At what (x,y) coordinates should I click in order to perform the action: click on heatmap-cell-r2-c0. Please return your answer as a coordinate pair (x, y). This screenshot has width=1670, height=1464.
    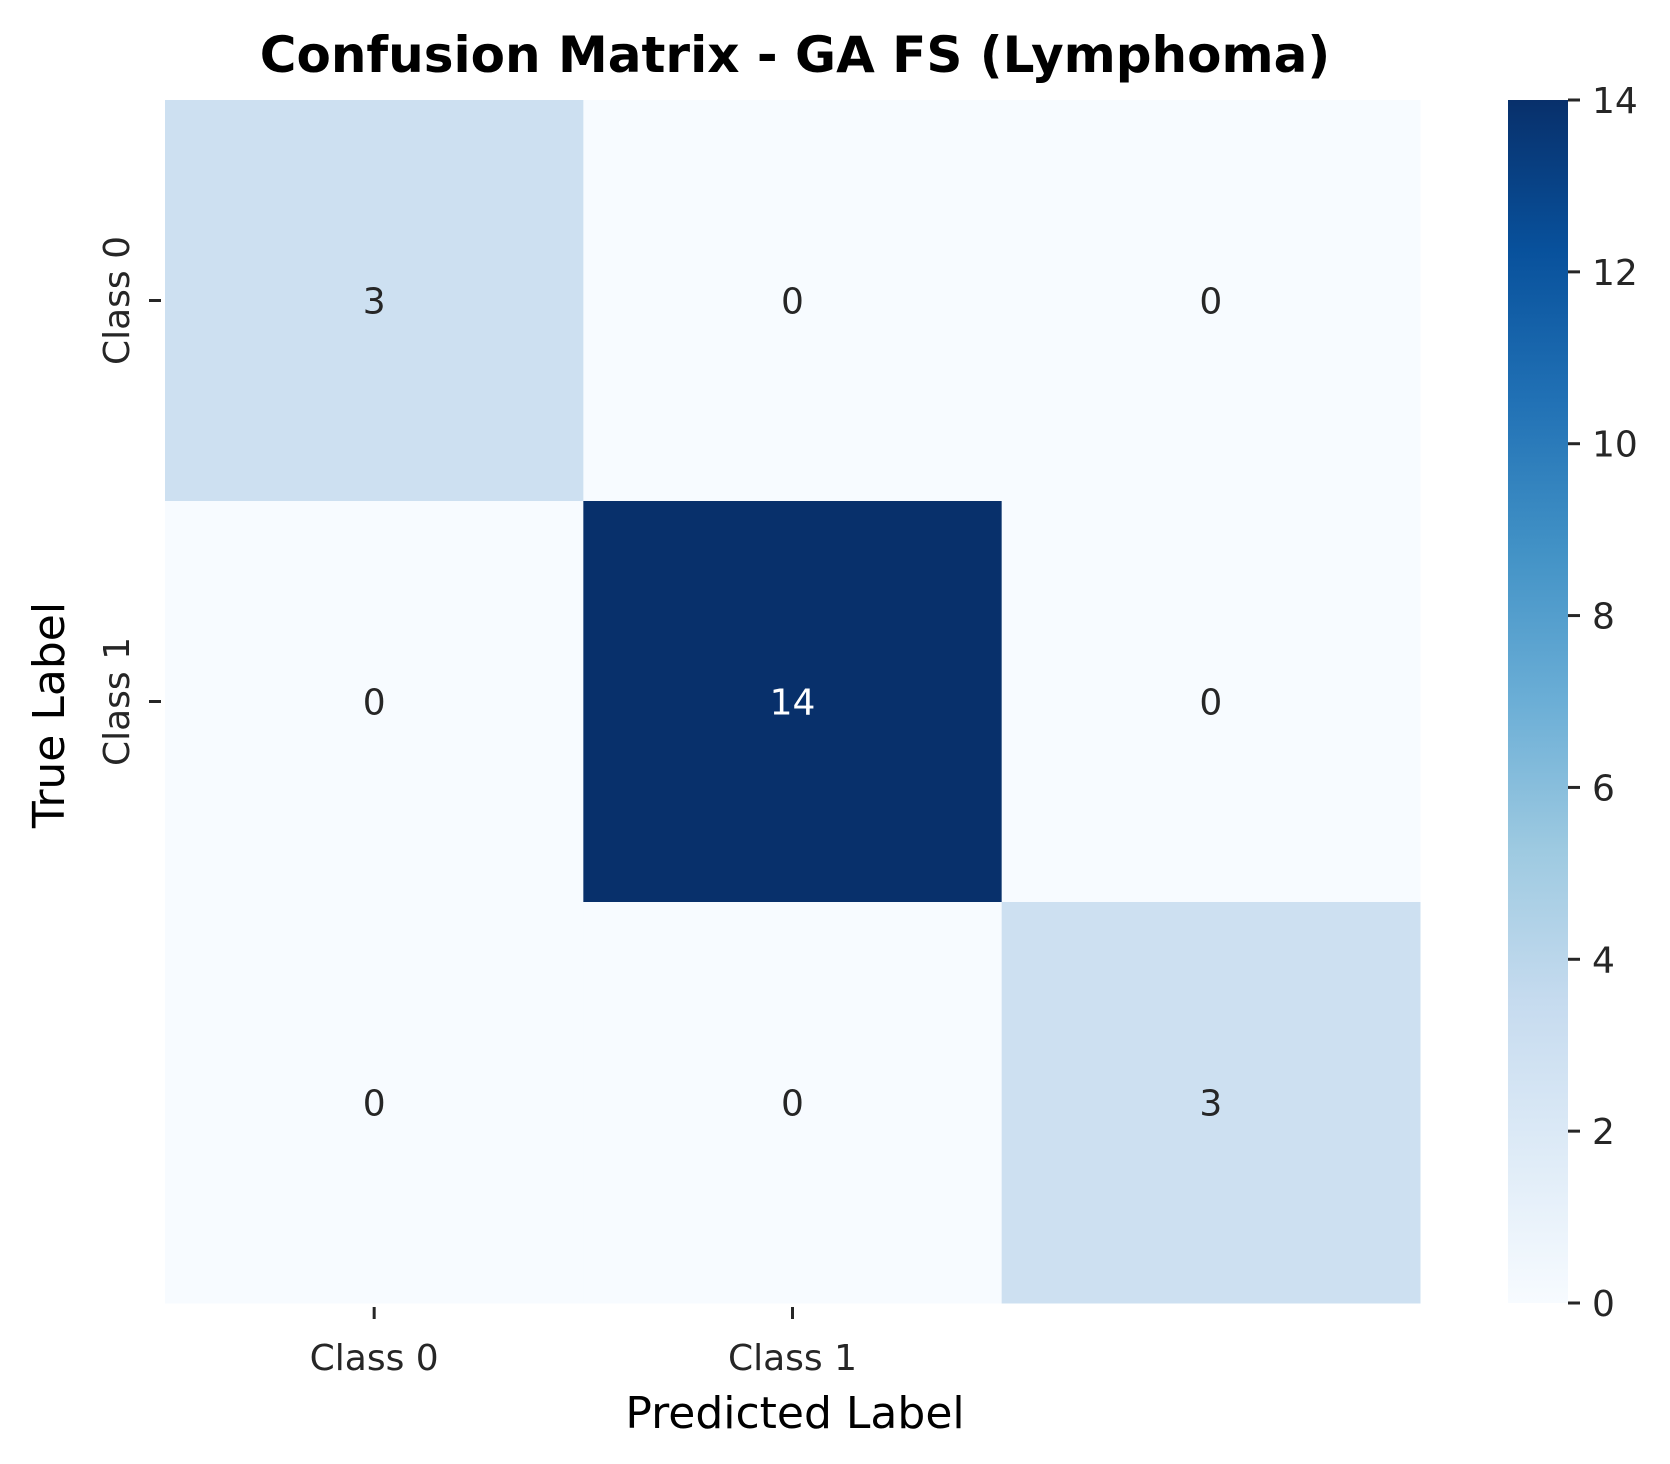
    Looking at the image, I should click on (374, 1103).